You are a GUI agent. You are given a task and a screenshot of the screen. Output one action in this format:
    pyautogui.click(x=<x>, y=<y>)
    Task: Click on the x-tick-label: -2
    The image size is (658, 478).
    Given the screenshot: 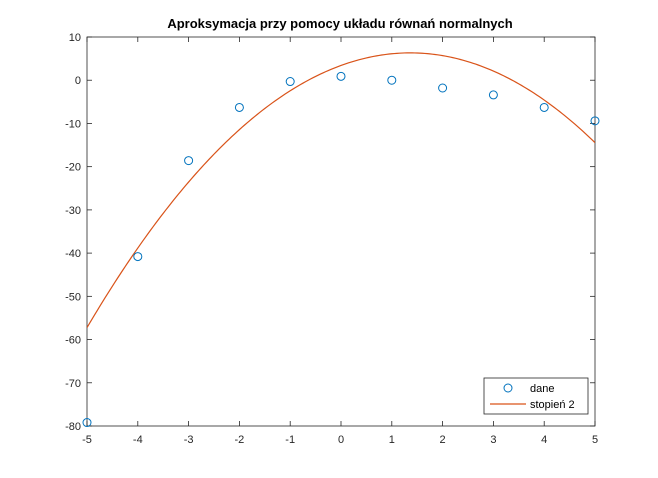 What is the action you would take?
    pyautogui.click(x=240, y=440)
    